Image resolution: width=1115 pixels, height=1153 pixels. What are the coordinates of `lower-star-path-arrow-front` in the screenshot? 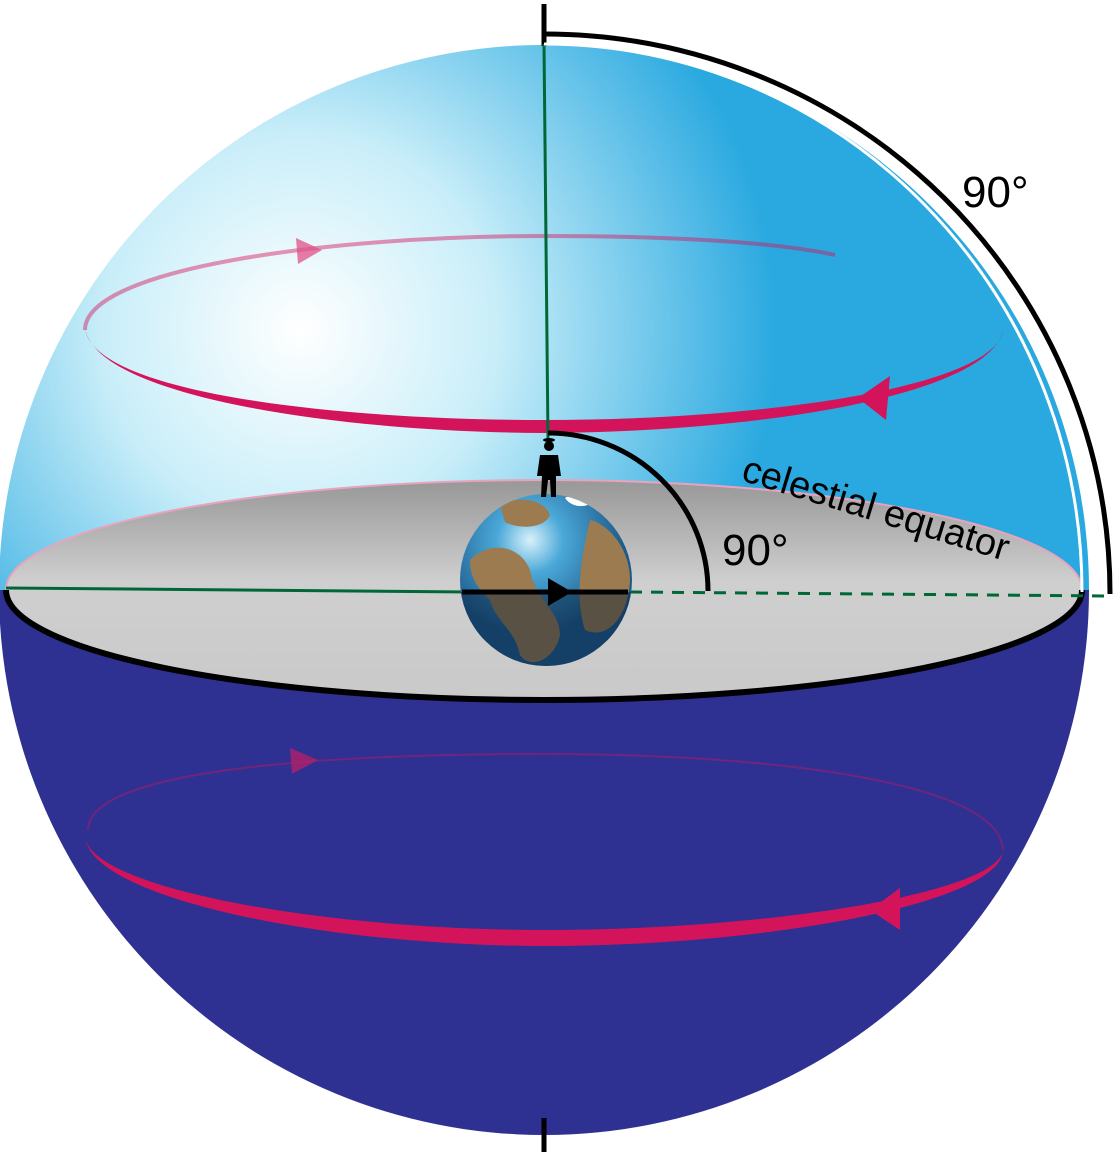 It's located at (885, 909).